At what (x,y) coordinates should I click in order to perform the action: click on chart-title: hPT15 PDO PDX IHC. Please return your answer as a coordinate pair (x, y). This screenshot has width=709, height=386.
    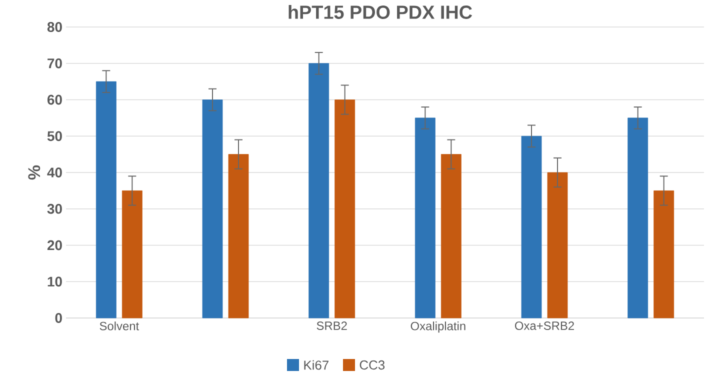
    Looking at the image, I should click on (380, 12).